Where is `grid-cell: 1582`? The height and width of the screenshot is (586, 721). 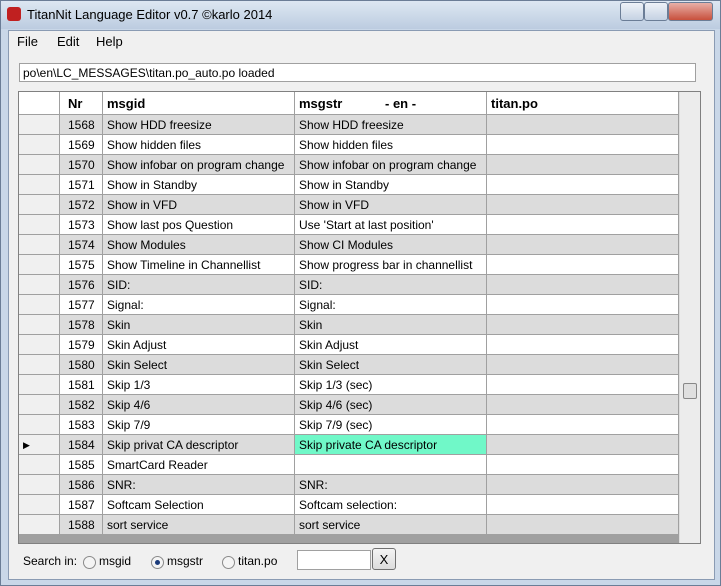
grid-cell: 1582 is located at coordinates (81, 405).